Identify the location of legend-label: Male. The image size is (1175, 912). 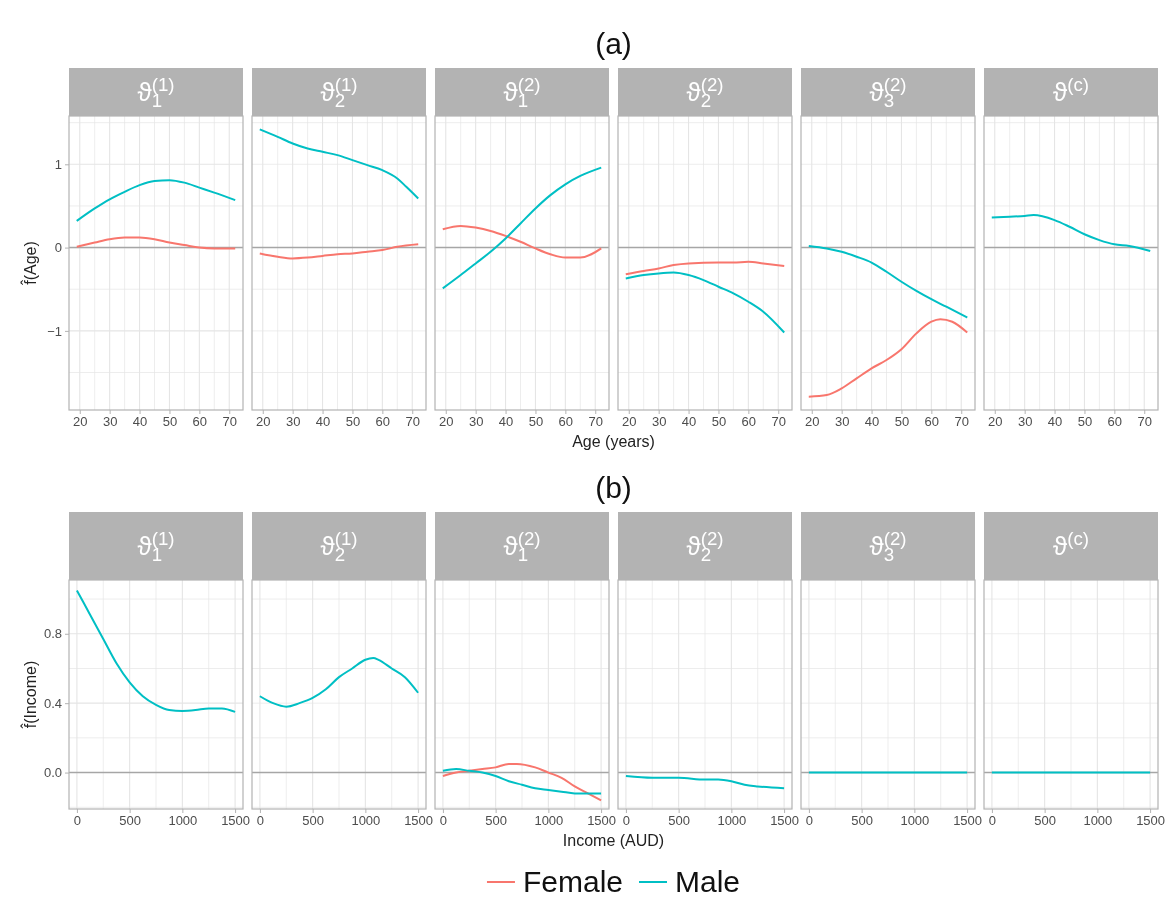
(708, 881).